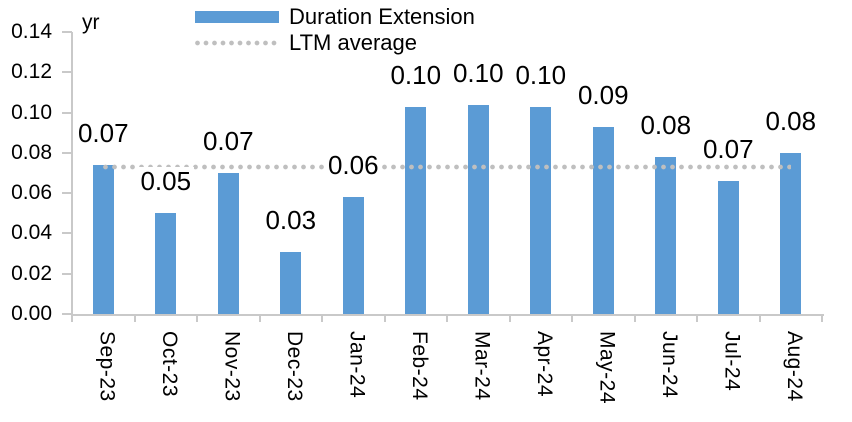 The height and width of the screenshot is (422, 852). What do you see at coordinates (294, 366) in the screenshot?
I see `x-axis-label: Dec-23` at bounding box center [294, 366].